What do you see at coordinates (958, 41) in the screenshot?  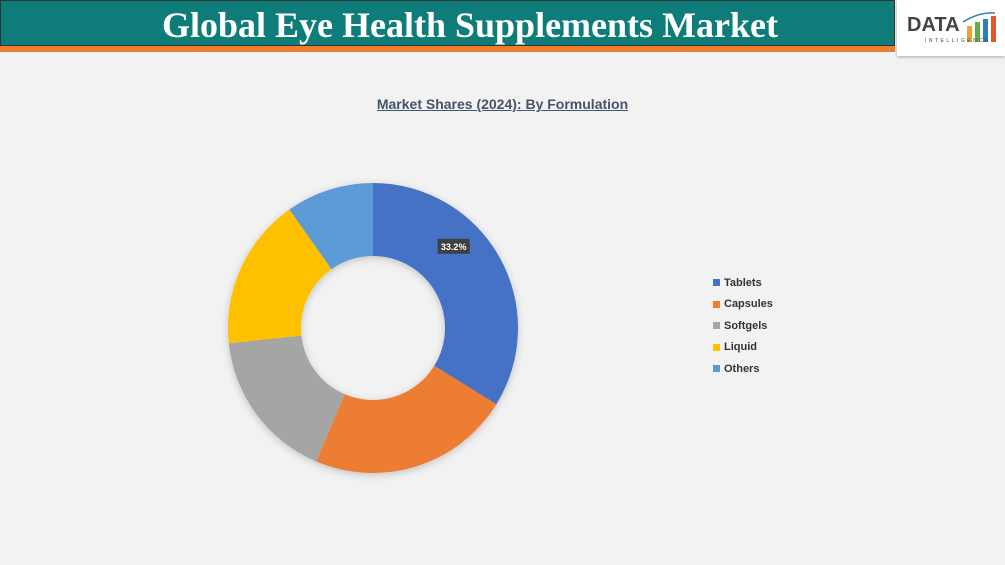 I see `logo-subtext: INTELLIGENCE` at bounding box center [958, 41].